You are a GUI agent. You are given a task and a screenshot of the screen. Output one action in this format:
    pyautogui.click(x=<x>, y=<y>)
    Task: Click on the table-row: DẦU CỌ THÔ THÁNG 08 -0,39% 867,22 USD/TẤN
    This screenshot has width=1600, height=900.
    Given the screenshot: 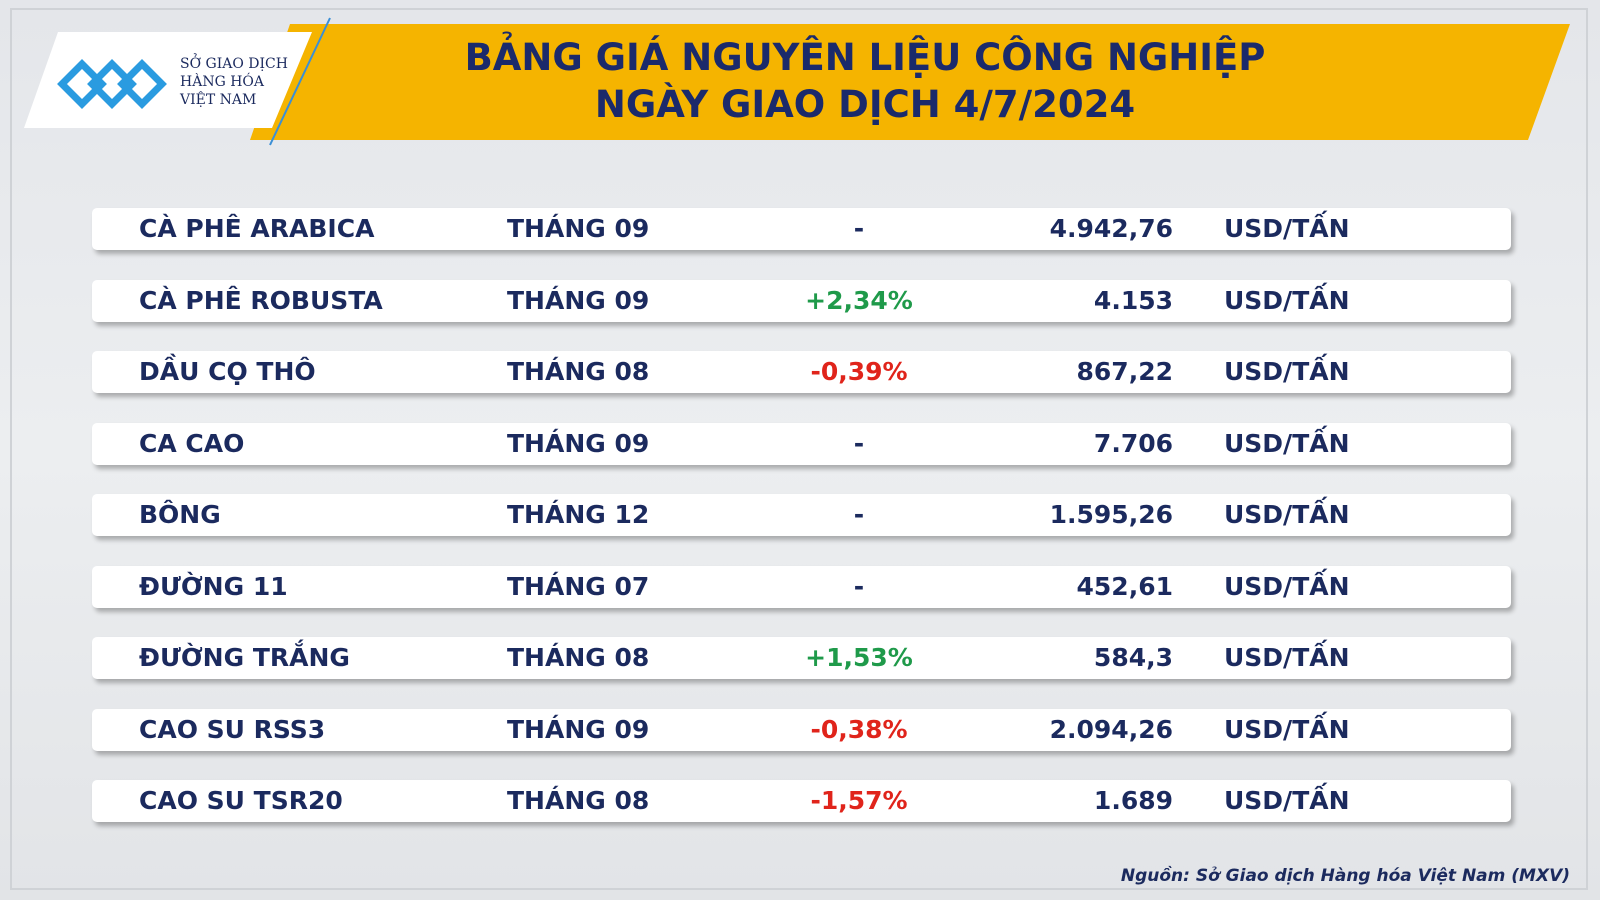 What is the action you would take?
    pyautogui.click(x=801, y=372)
    